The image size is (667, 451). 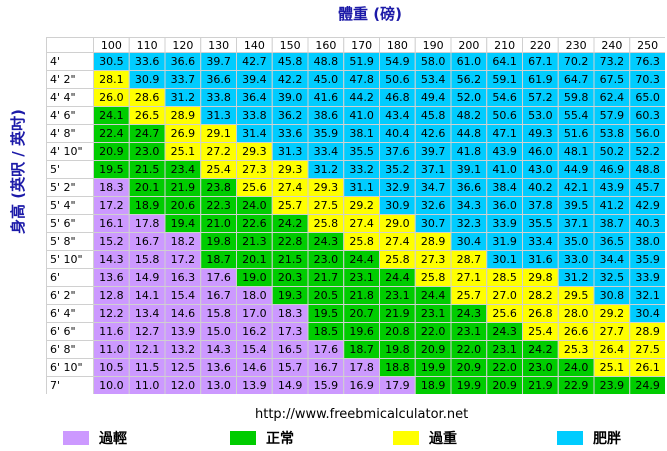 What do you see at coordinates (218, 385) in the screenshot?
I see `bmi-value: 13.0` at bounding box center [218, 385].